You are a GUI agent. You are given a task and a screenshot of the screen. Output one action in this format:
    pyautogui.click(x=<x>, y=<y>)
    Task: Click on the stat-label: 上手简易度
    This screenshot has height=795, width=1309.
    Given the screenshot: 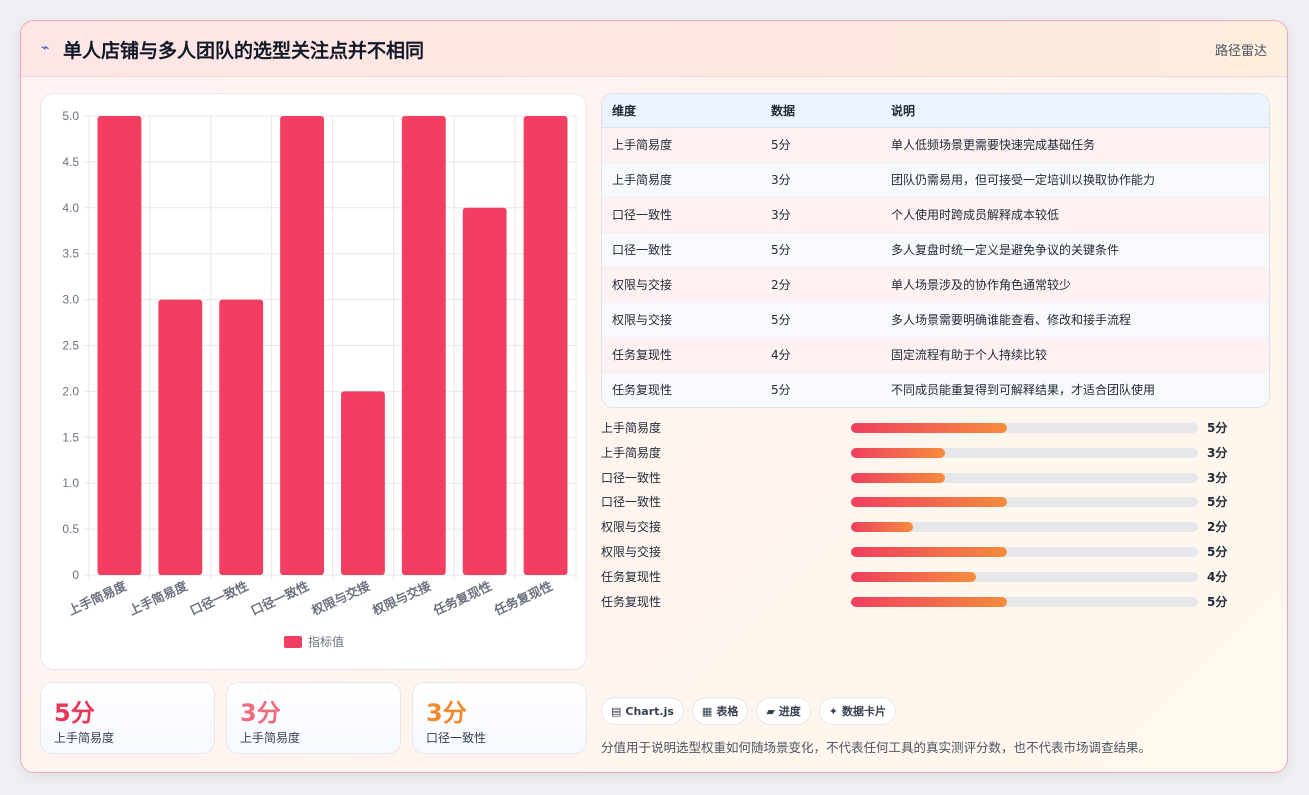 What is the action you would take?
    pyautogui.click(x=84, y=738)
    